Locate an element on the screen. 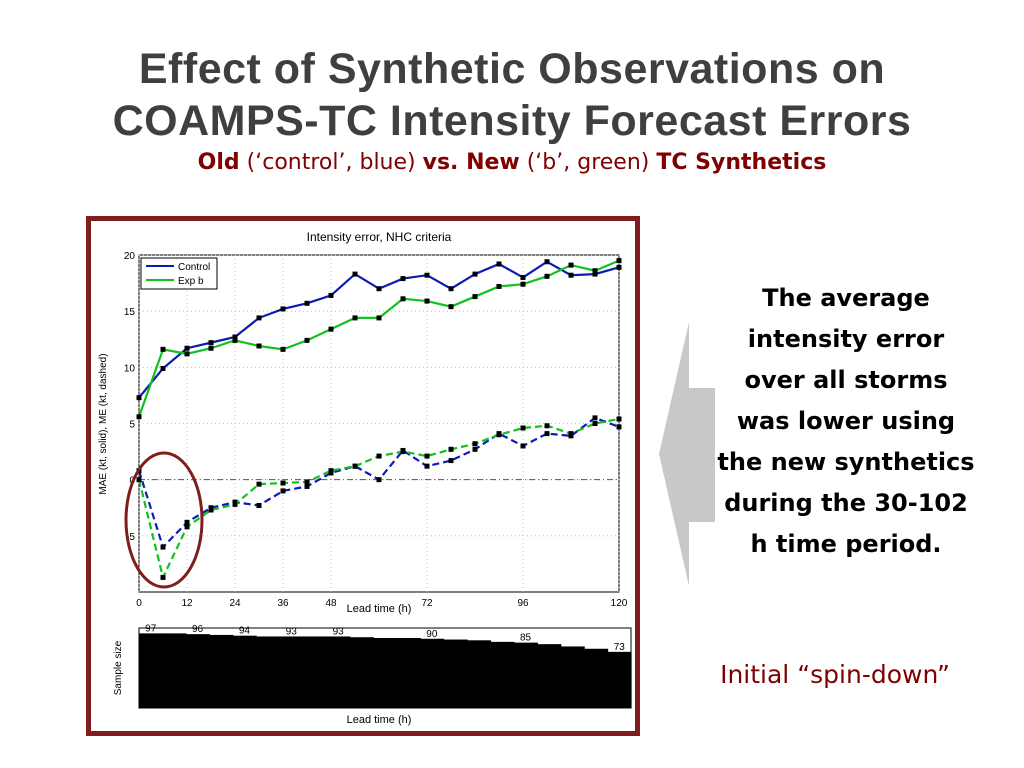 The height and width of the screenshot is (768, 1024). sample-data-label: 93 is located at coordinates (339, 631).